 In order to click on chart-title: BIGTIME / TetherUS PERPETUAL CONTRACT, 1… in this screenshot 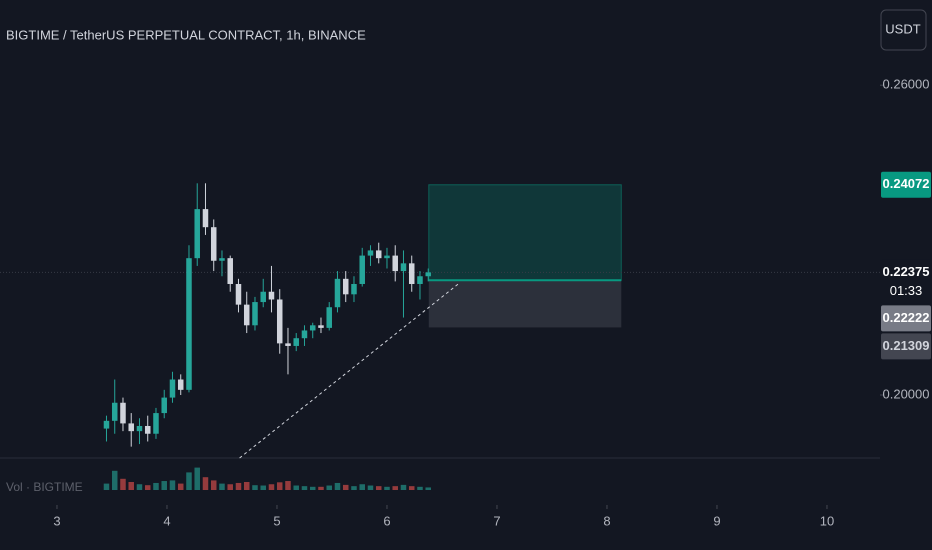, I will do `click(186, 34)`.